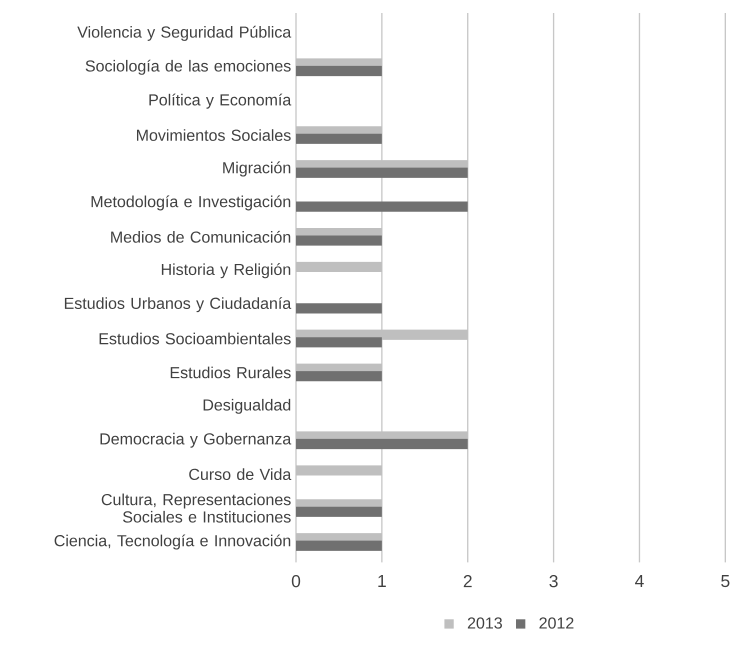  I want to click on legend-label: 2013, so click(485, 623).